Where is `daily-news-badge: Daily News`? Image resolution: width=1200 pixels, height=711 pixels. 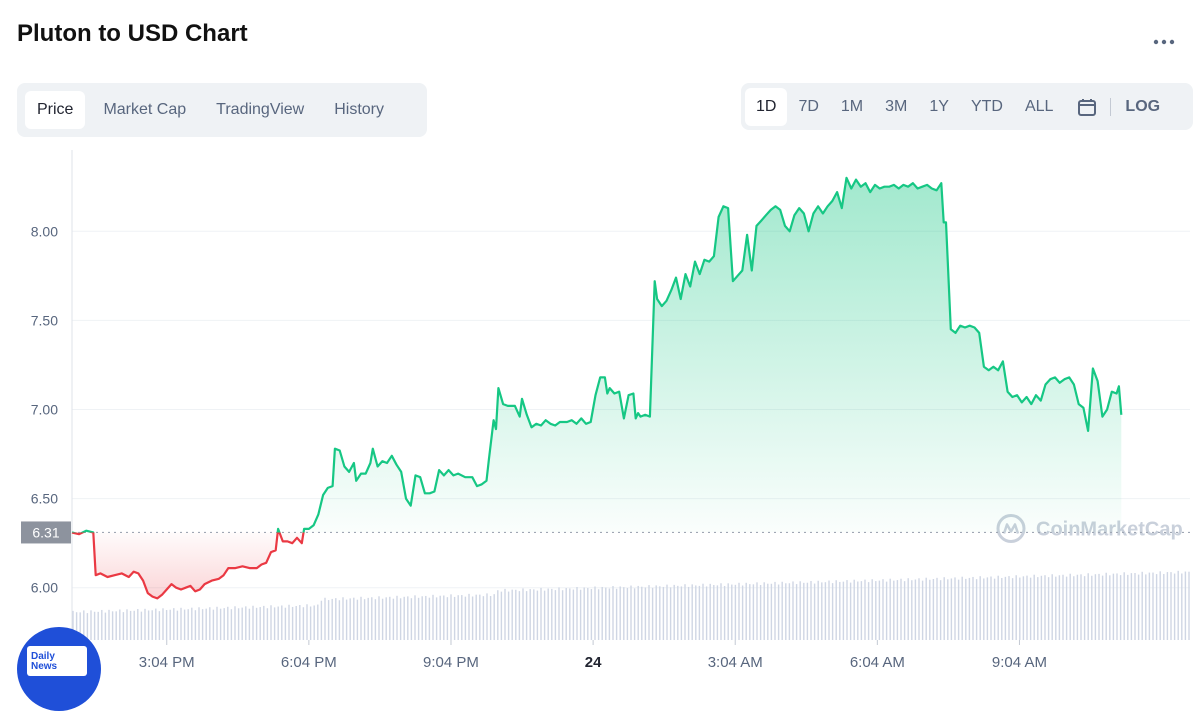
daily-news-badge: Daily News is located at coordinates (59, 669).